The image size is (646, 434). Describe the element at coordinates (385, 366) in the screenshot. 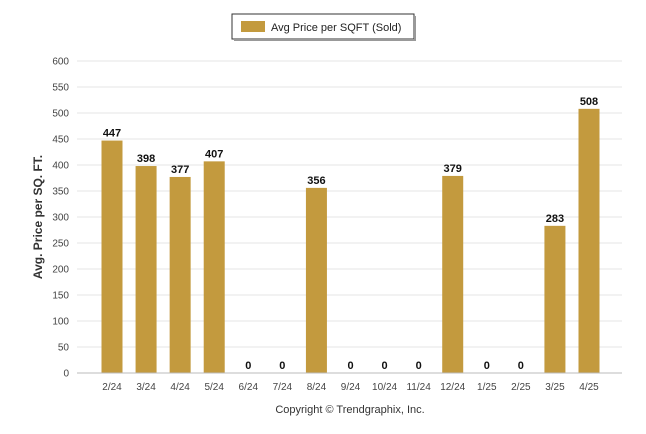

I see `data-label-10/24: 0` at that location.